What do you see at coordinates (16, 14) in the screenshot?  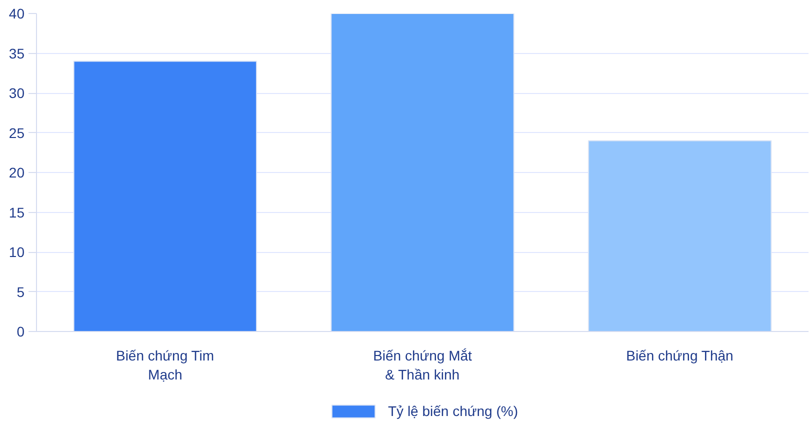 I see `y-tick-label: 40` at bounding box center [16, 14].